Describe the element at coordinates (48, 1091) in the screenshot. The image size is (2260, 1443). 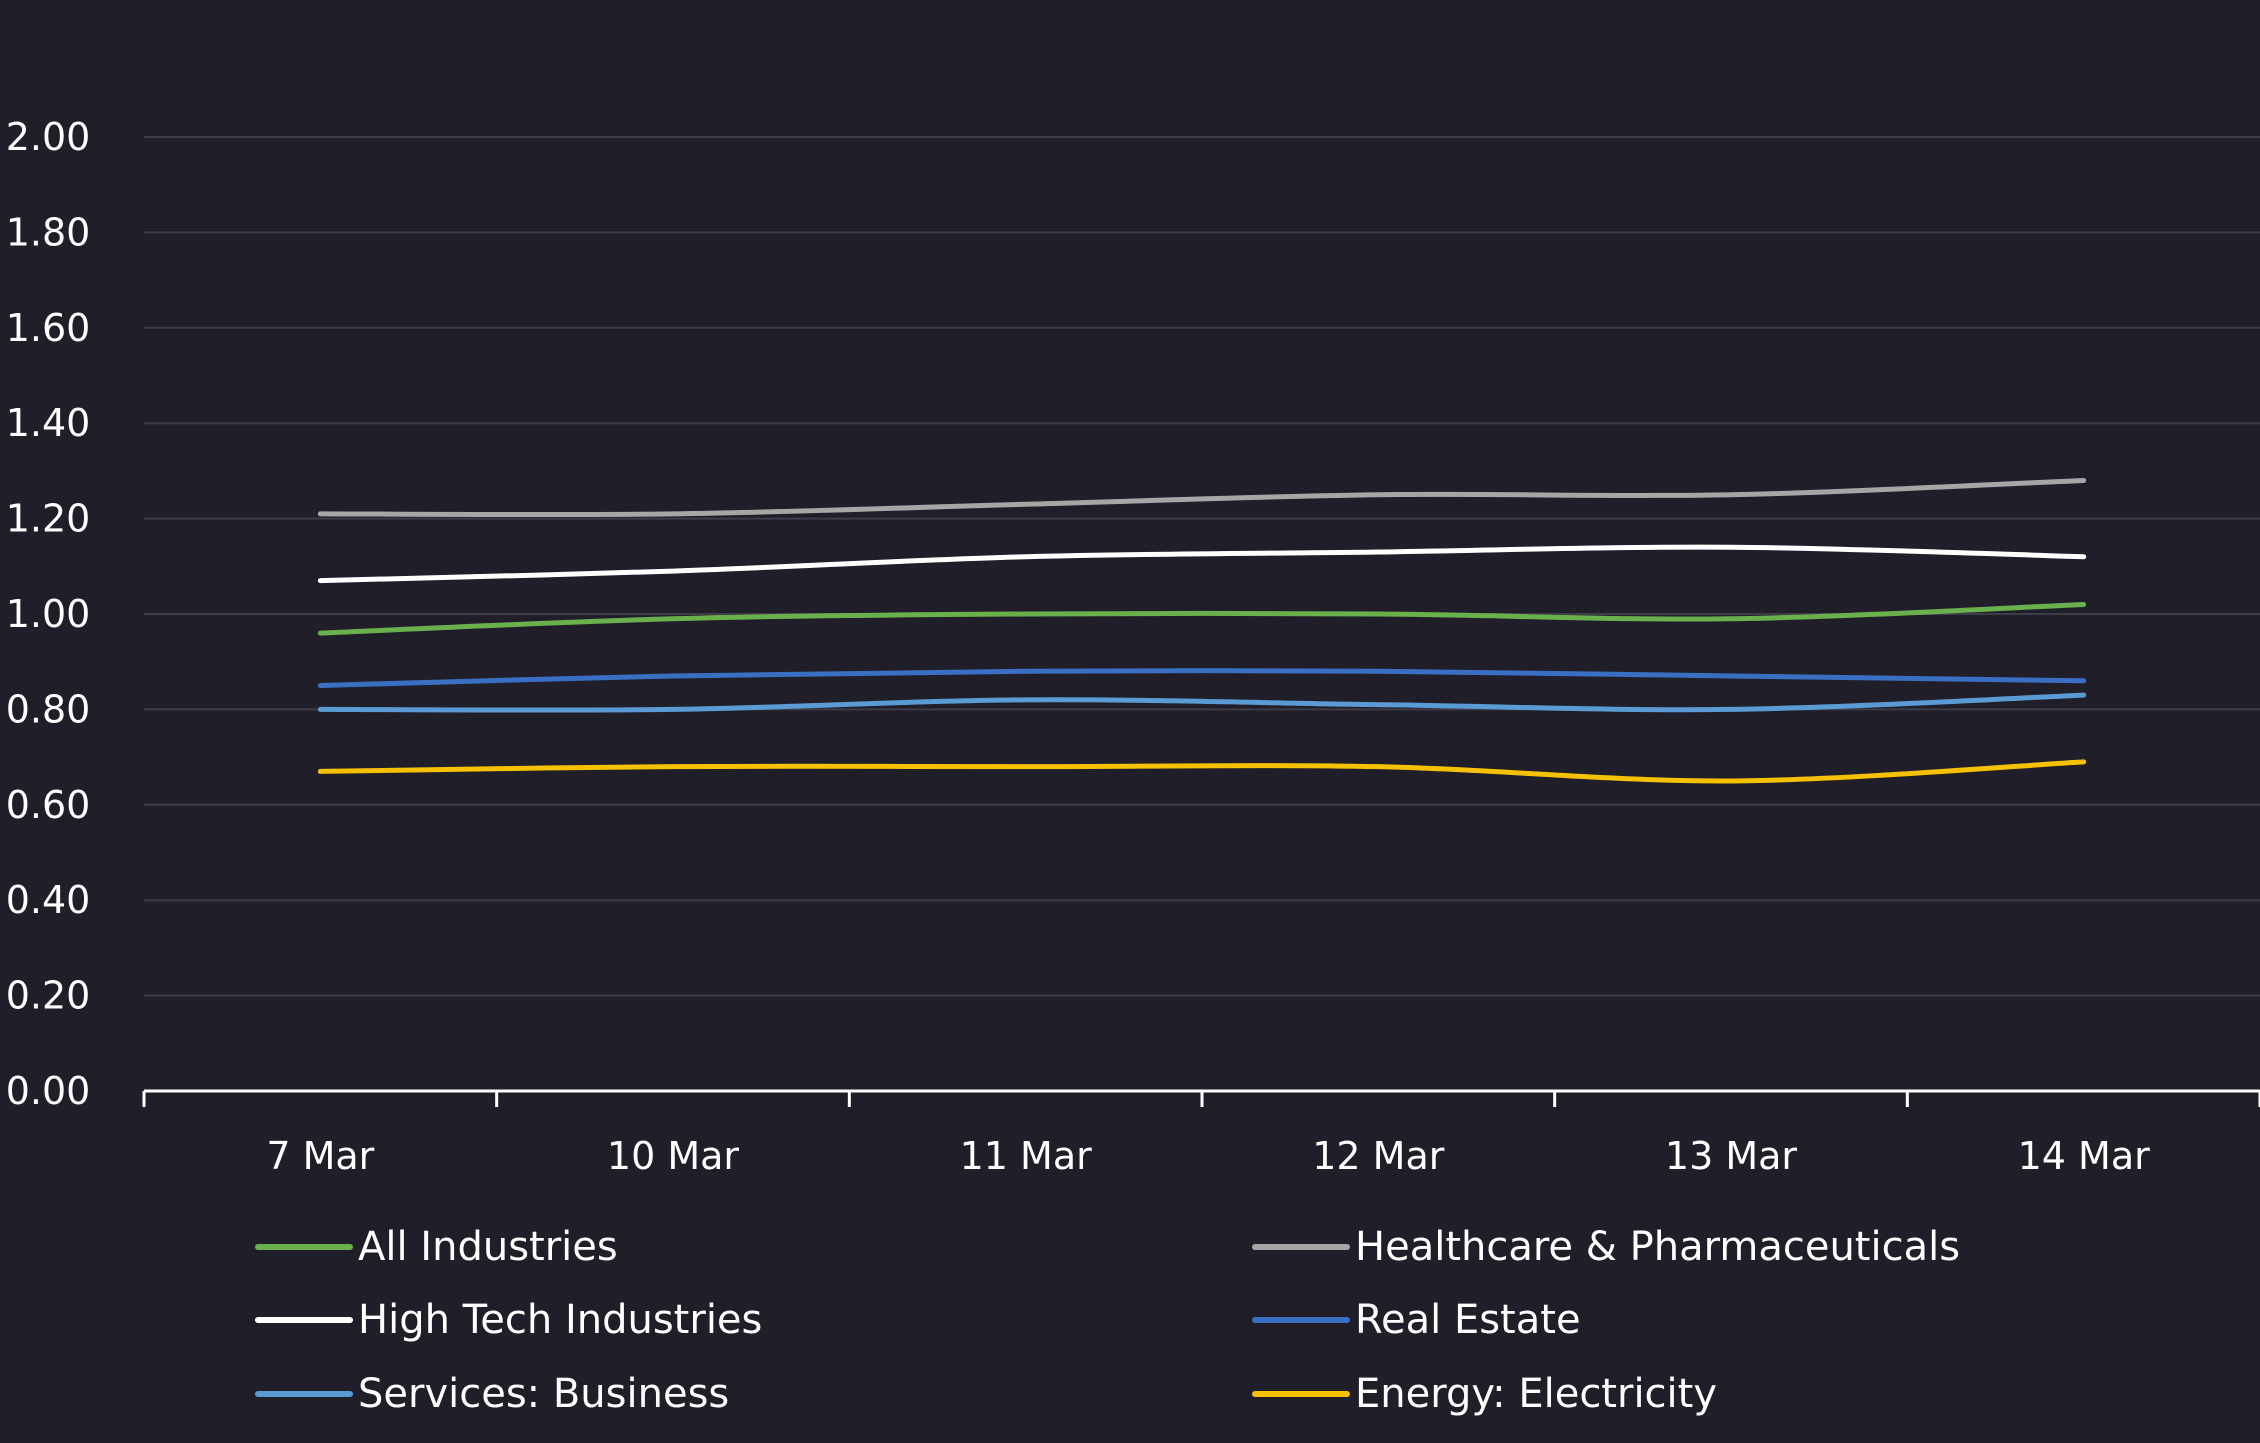
I see `y-tick-label: 0.00` at that location.